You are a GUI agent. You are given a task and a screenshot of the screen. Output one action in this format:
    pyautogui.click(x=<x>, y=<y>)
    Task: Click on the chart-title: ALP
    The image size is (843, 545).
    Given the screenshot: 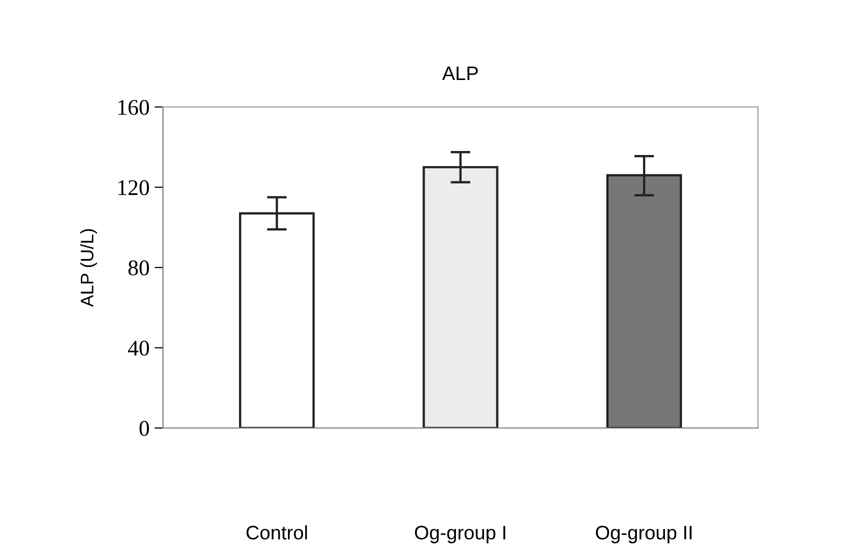 What is the action you would take?
    pyautogui.click(x=460, y=73)
    